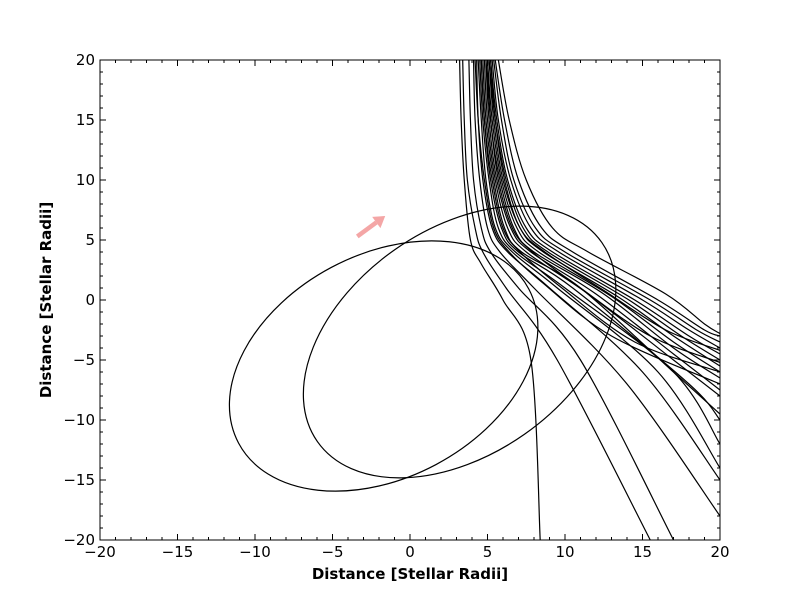  What do you see at coordinates (100, 552) in the screenshot?
I see `x-tick-label: −20` at bounding box center [100, 552].